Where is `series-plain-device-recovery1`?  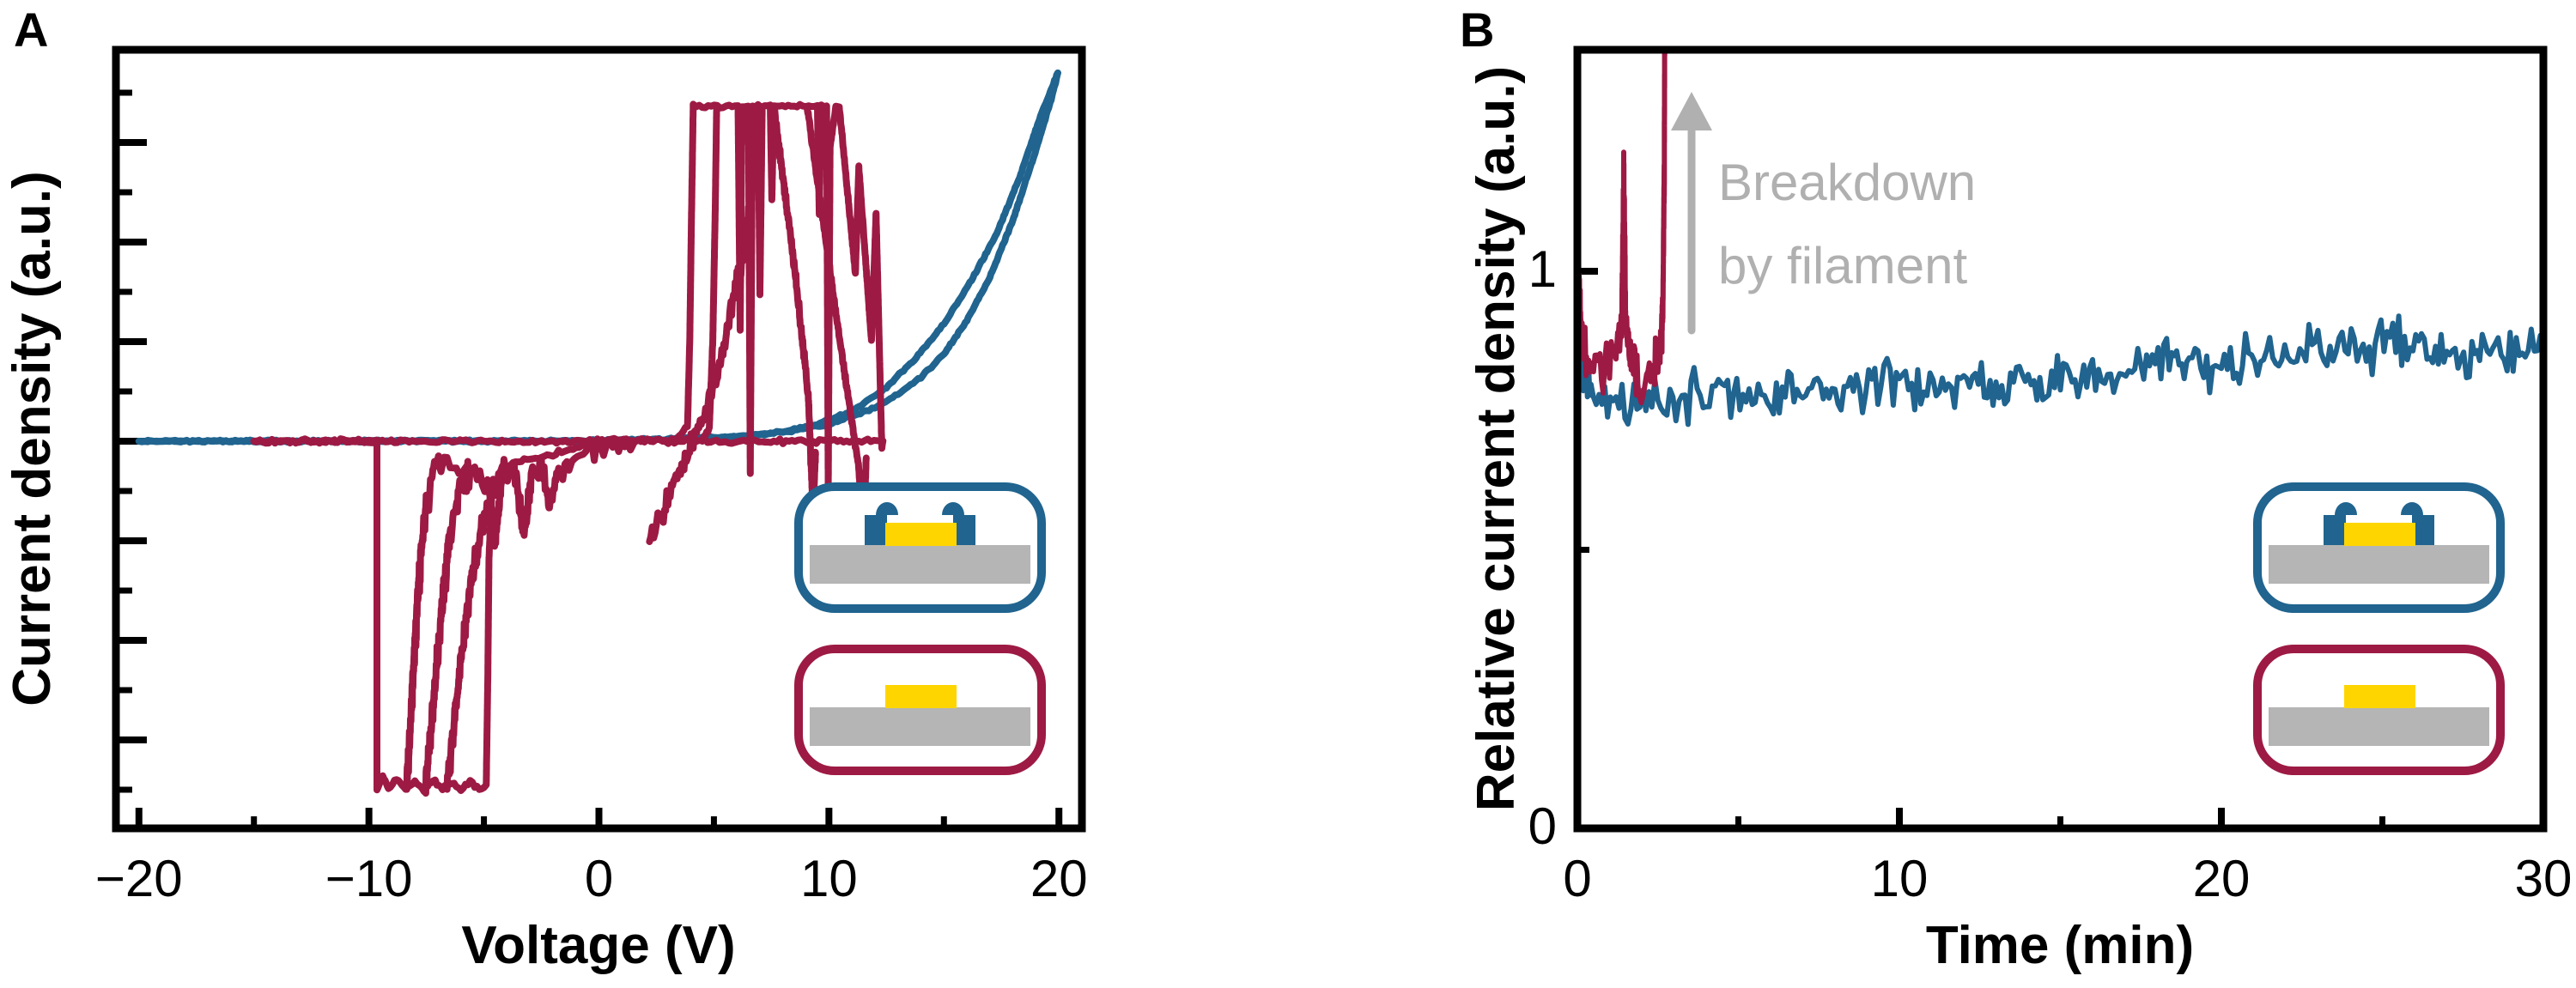 series-plain-device-recovery1 is located at coordinates (425, 622).